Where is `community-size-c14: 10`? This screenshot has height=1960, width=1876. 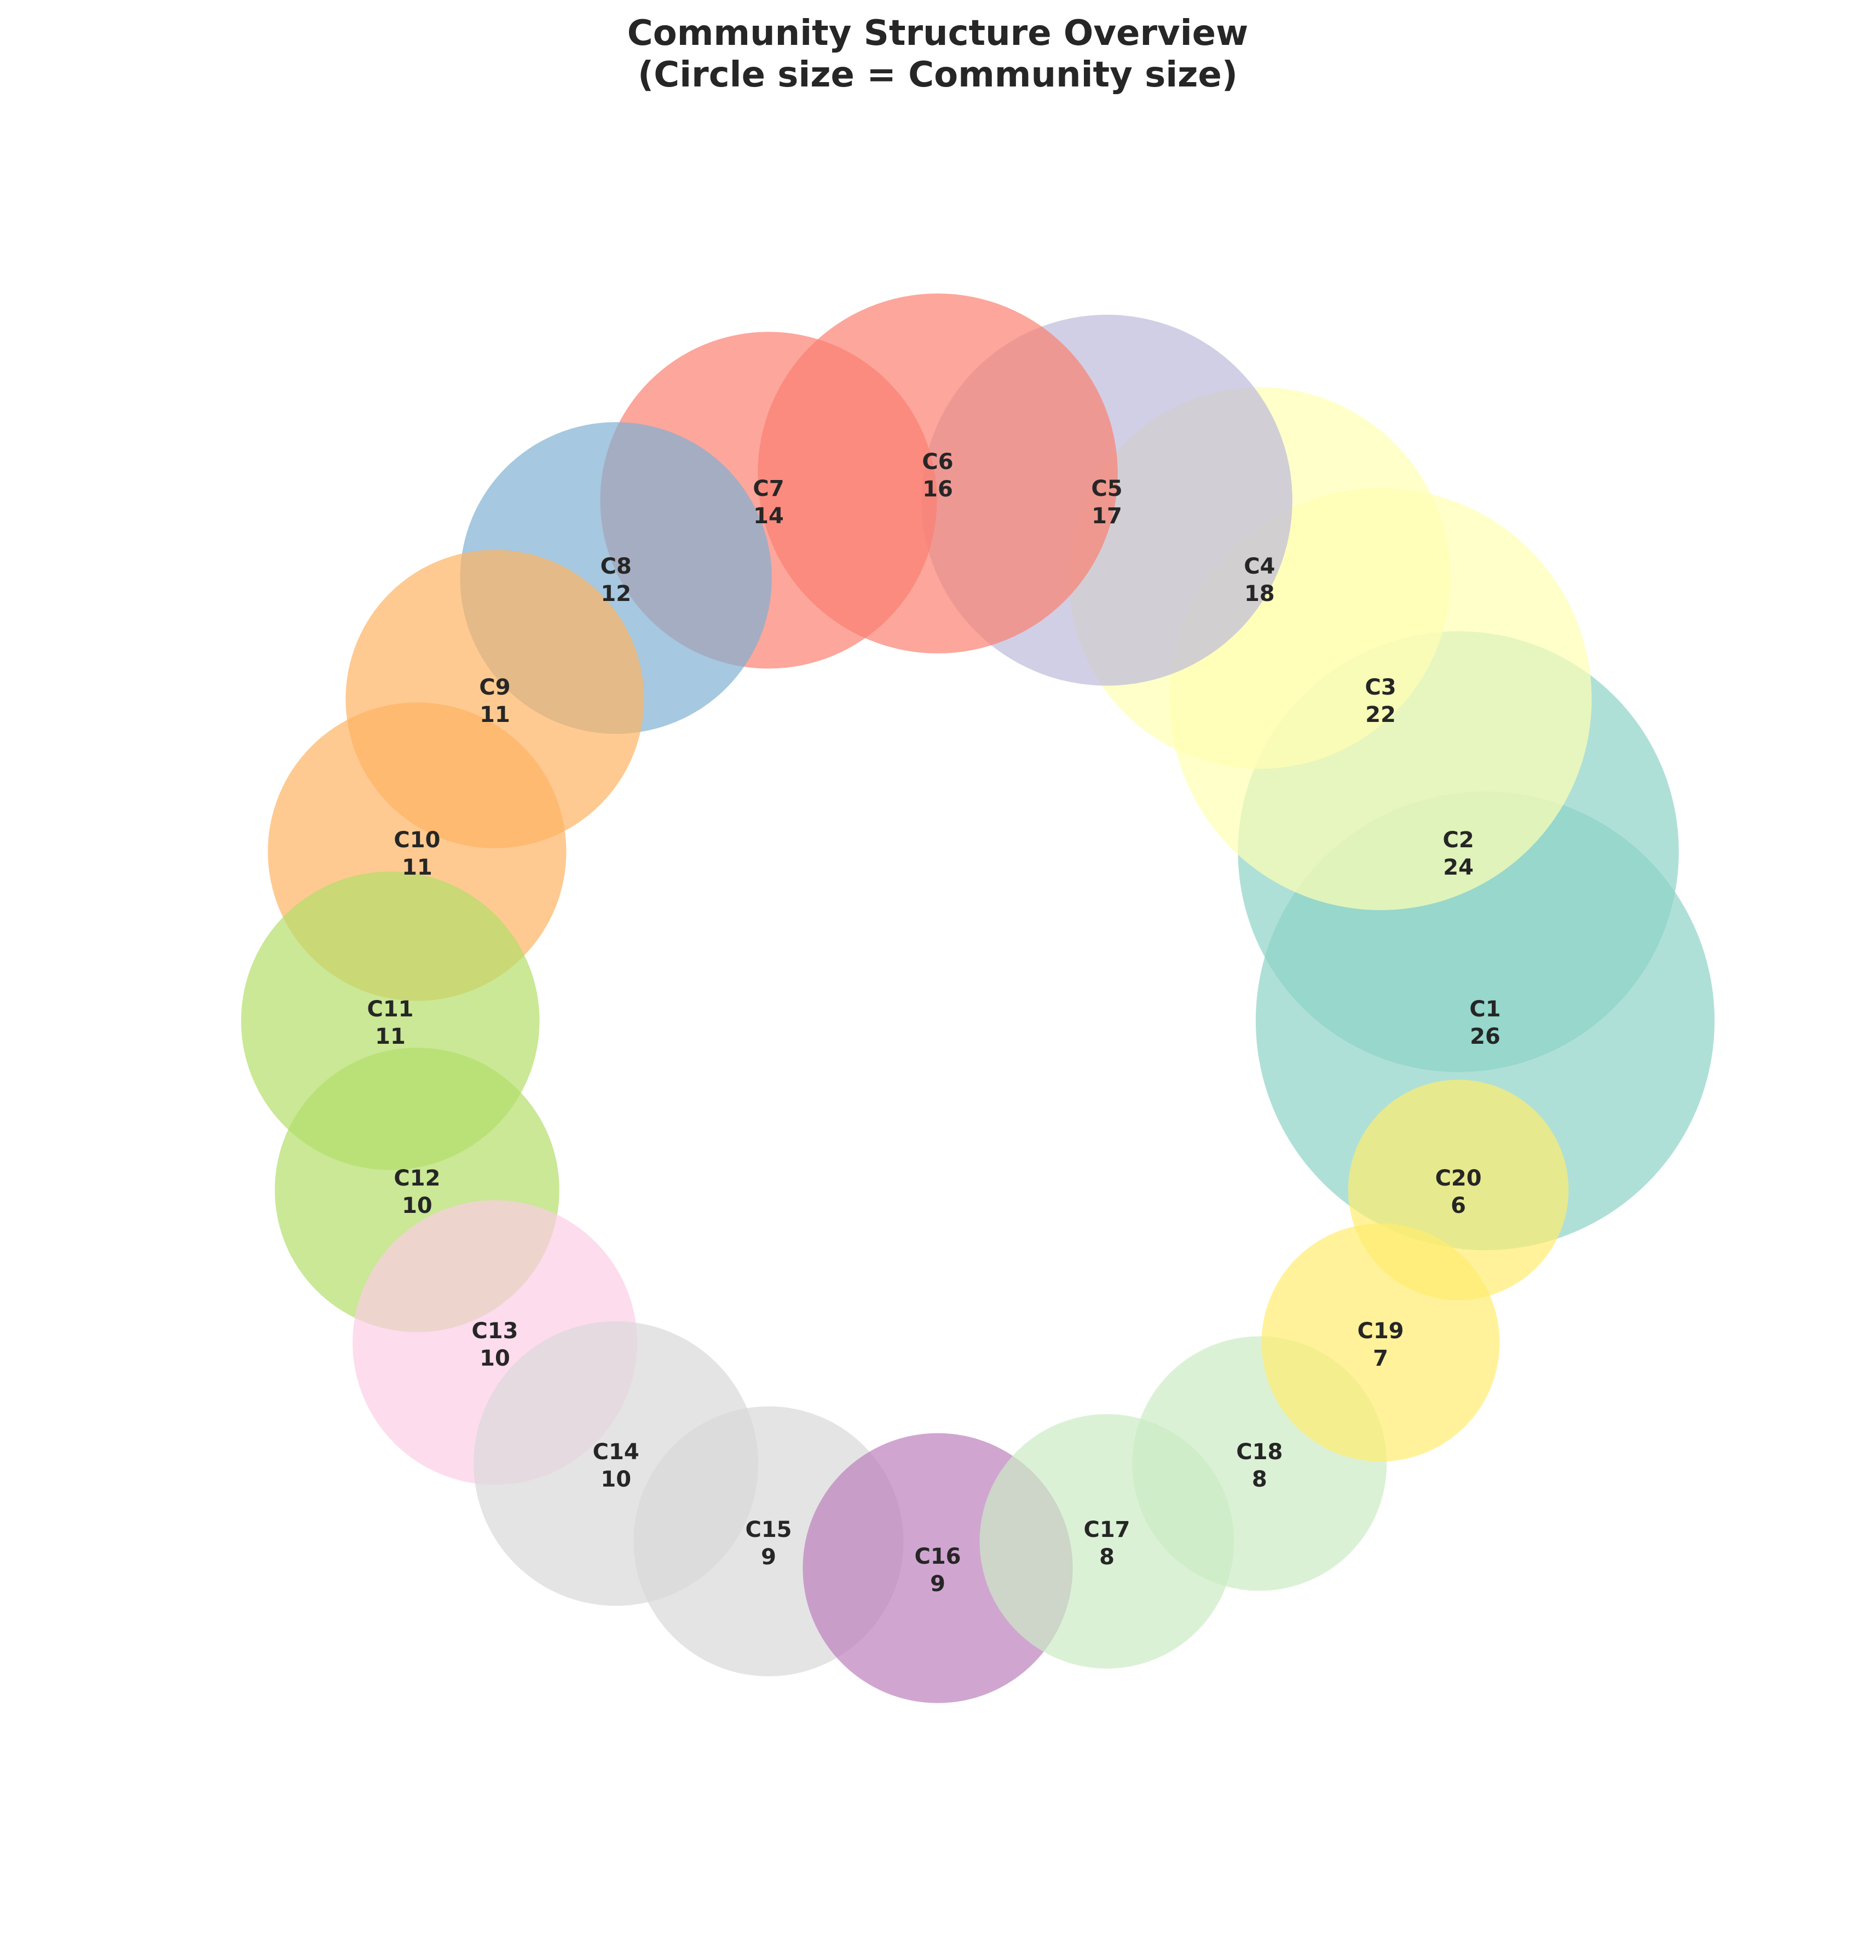 community-size-c14: 10 is located at coordinates (616, 1479).